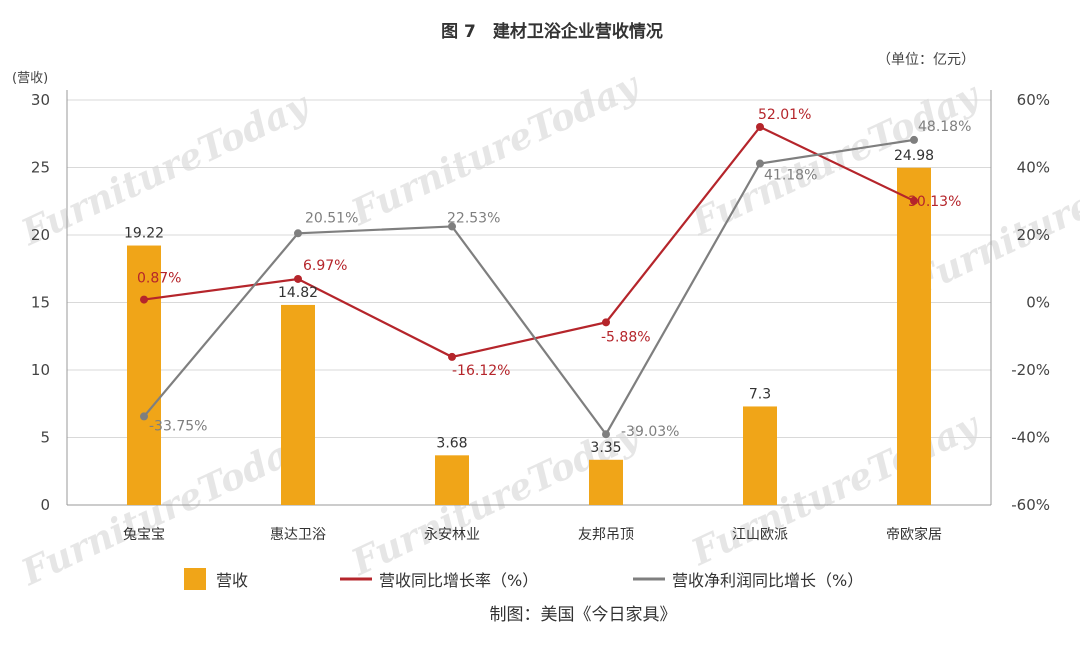 The width and height of the screenshot is (1080, 647). What do you see at coordinates (451, 443) in the screenshot?
I see `bar-value-label: 3.68` at bounding box center [451, 443].